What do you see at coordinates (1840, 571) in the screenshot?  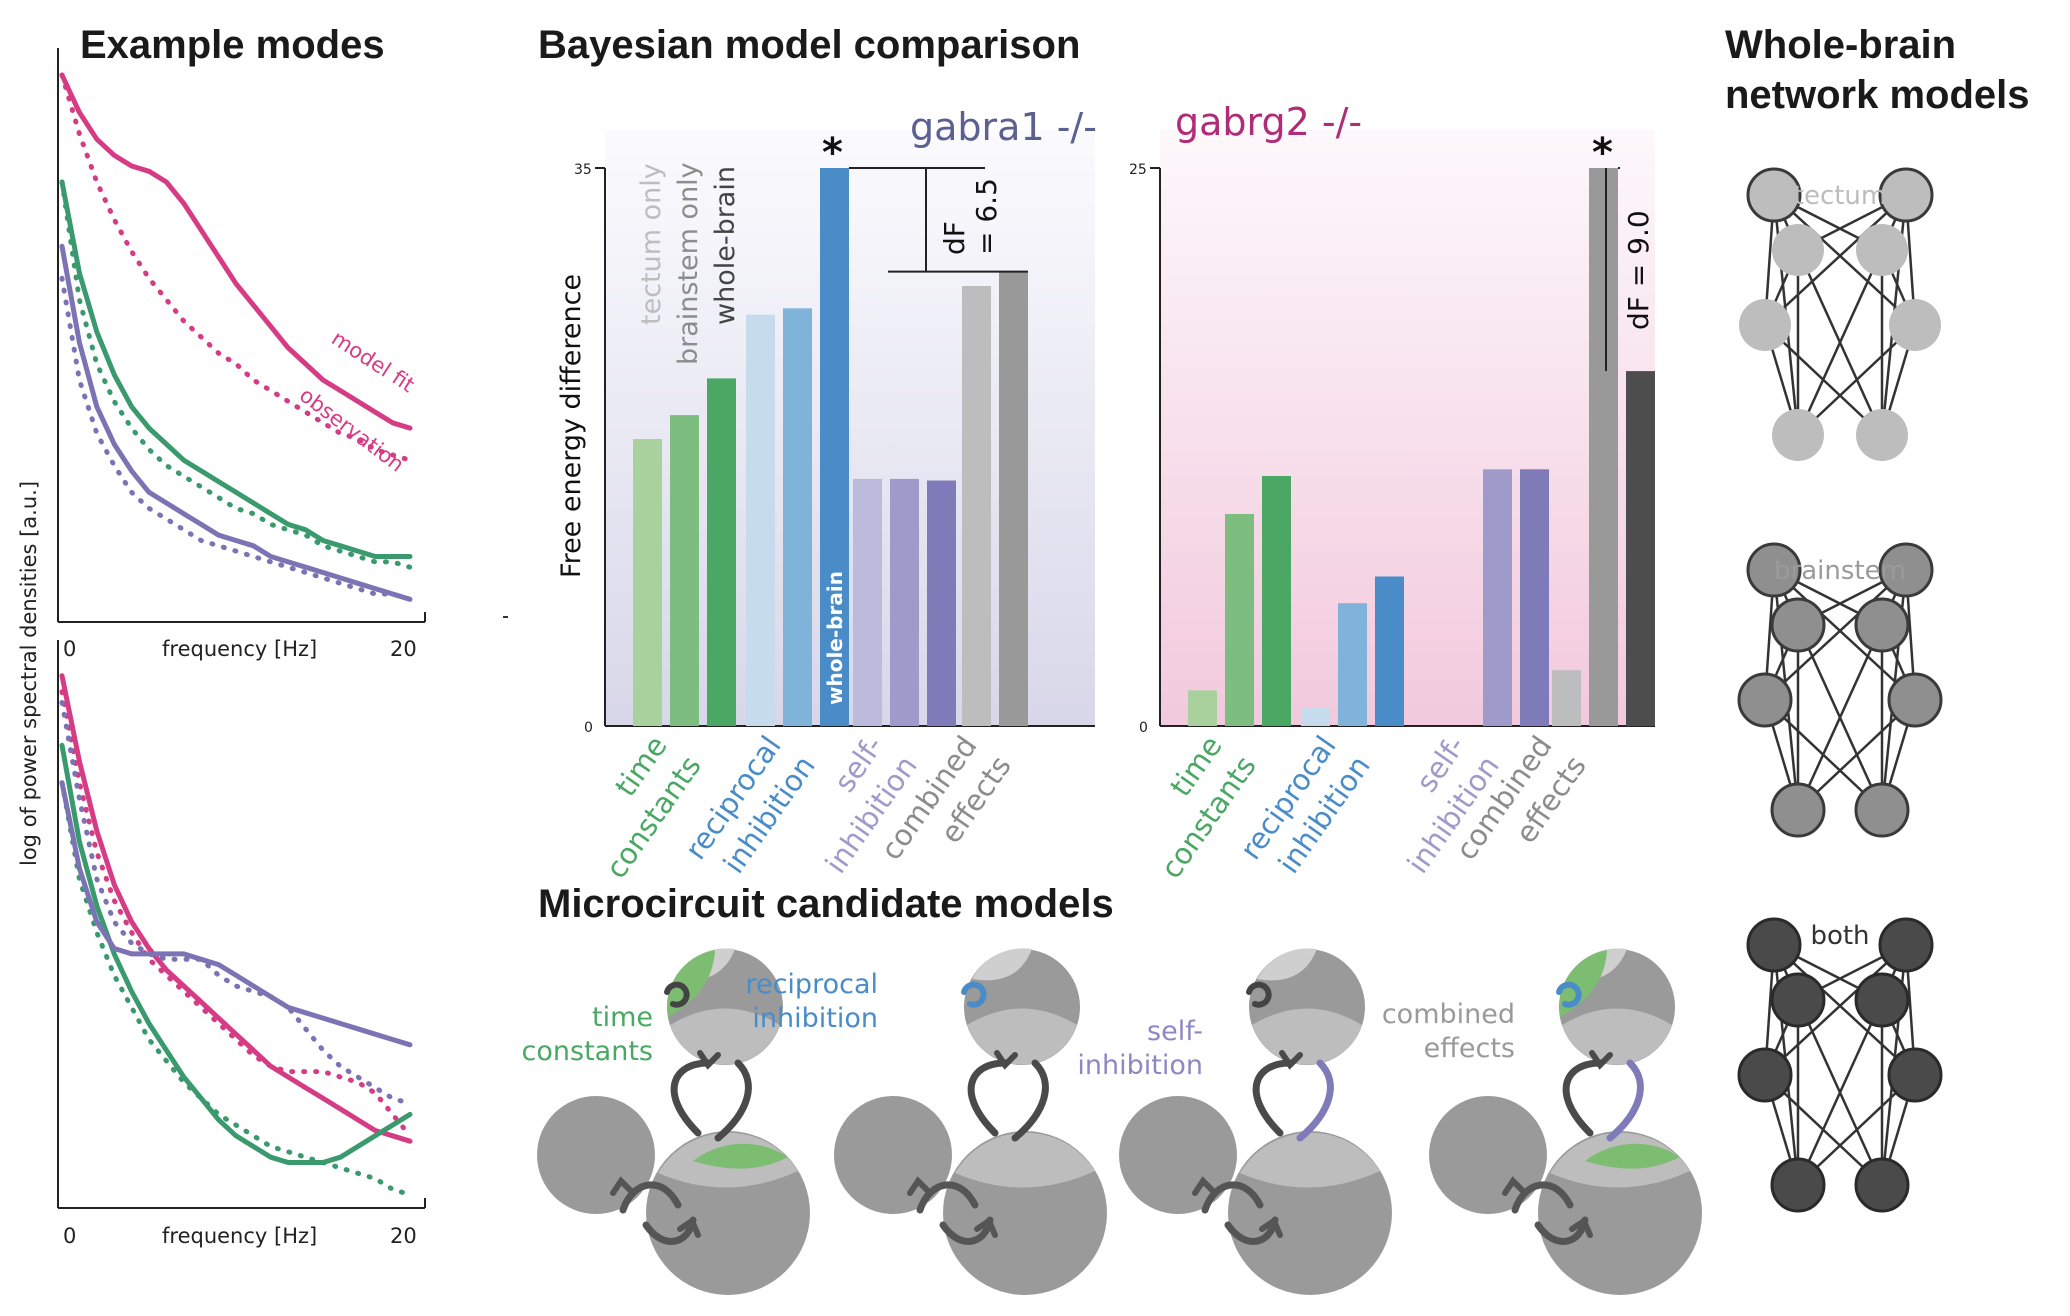 I see `network-label-brainstem: brainstem` at bounding box center [1840, 571].